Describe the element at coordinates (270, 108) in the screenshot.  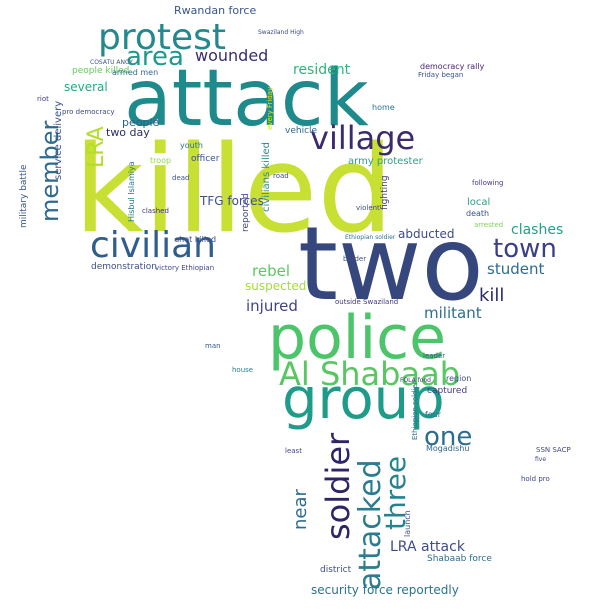
I see `word-every-friday: every Friday` at that location.